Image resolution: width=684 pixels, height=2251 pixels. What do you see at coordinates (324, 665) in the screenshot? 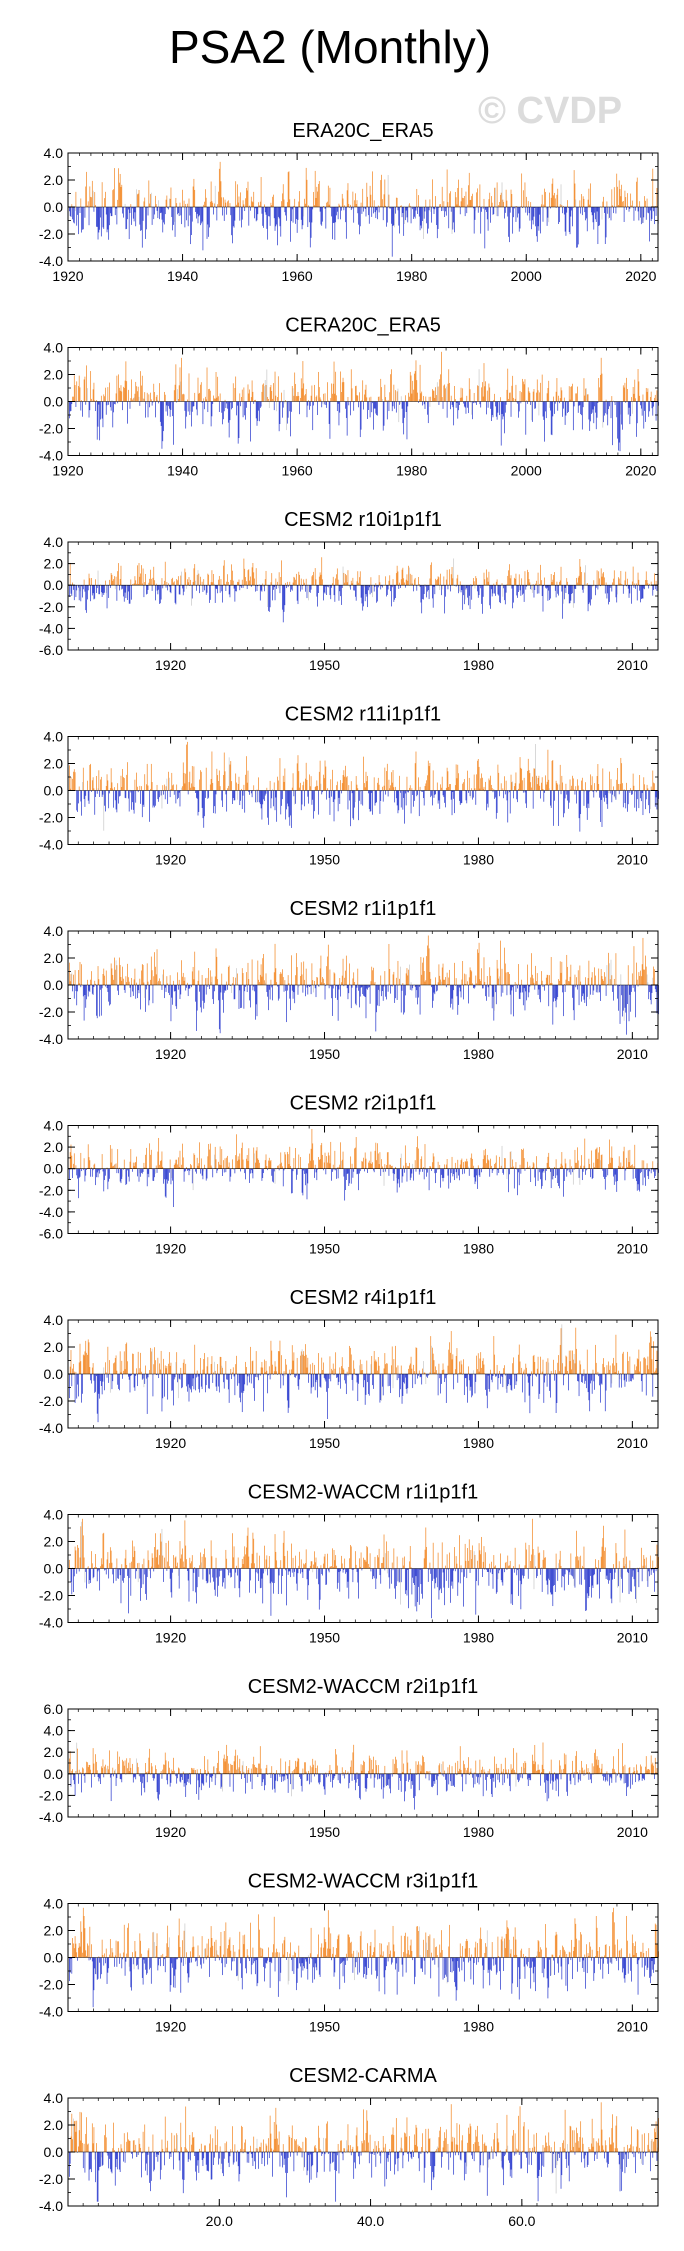
I see `x-tick-label: 1950` at bounding box center [324, 665].